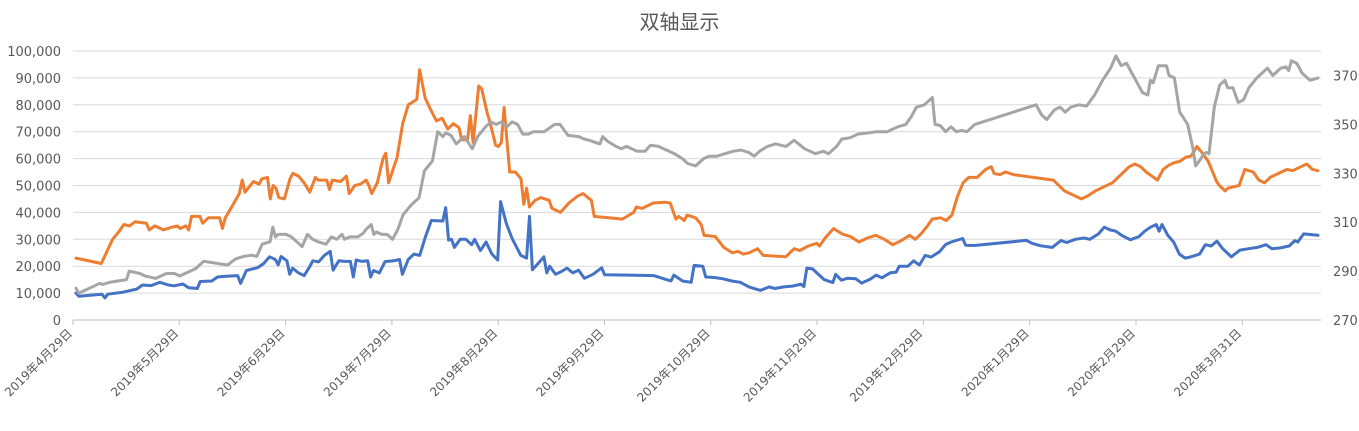 The image size is (1359, 431). I want to click on y-left-tick-label: 40,000, so click(39, 213).